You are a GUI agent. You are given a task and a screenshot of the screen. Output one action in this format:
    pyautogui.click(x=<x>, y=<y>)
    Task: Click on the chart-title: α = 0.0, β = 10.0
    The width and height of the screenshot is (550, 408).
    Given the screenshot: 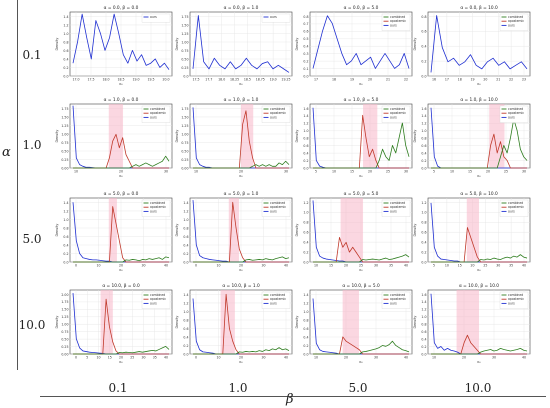 What is the action you would take?
    pyautogui.click(x=479, y=8)
    